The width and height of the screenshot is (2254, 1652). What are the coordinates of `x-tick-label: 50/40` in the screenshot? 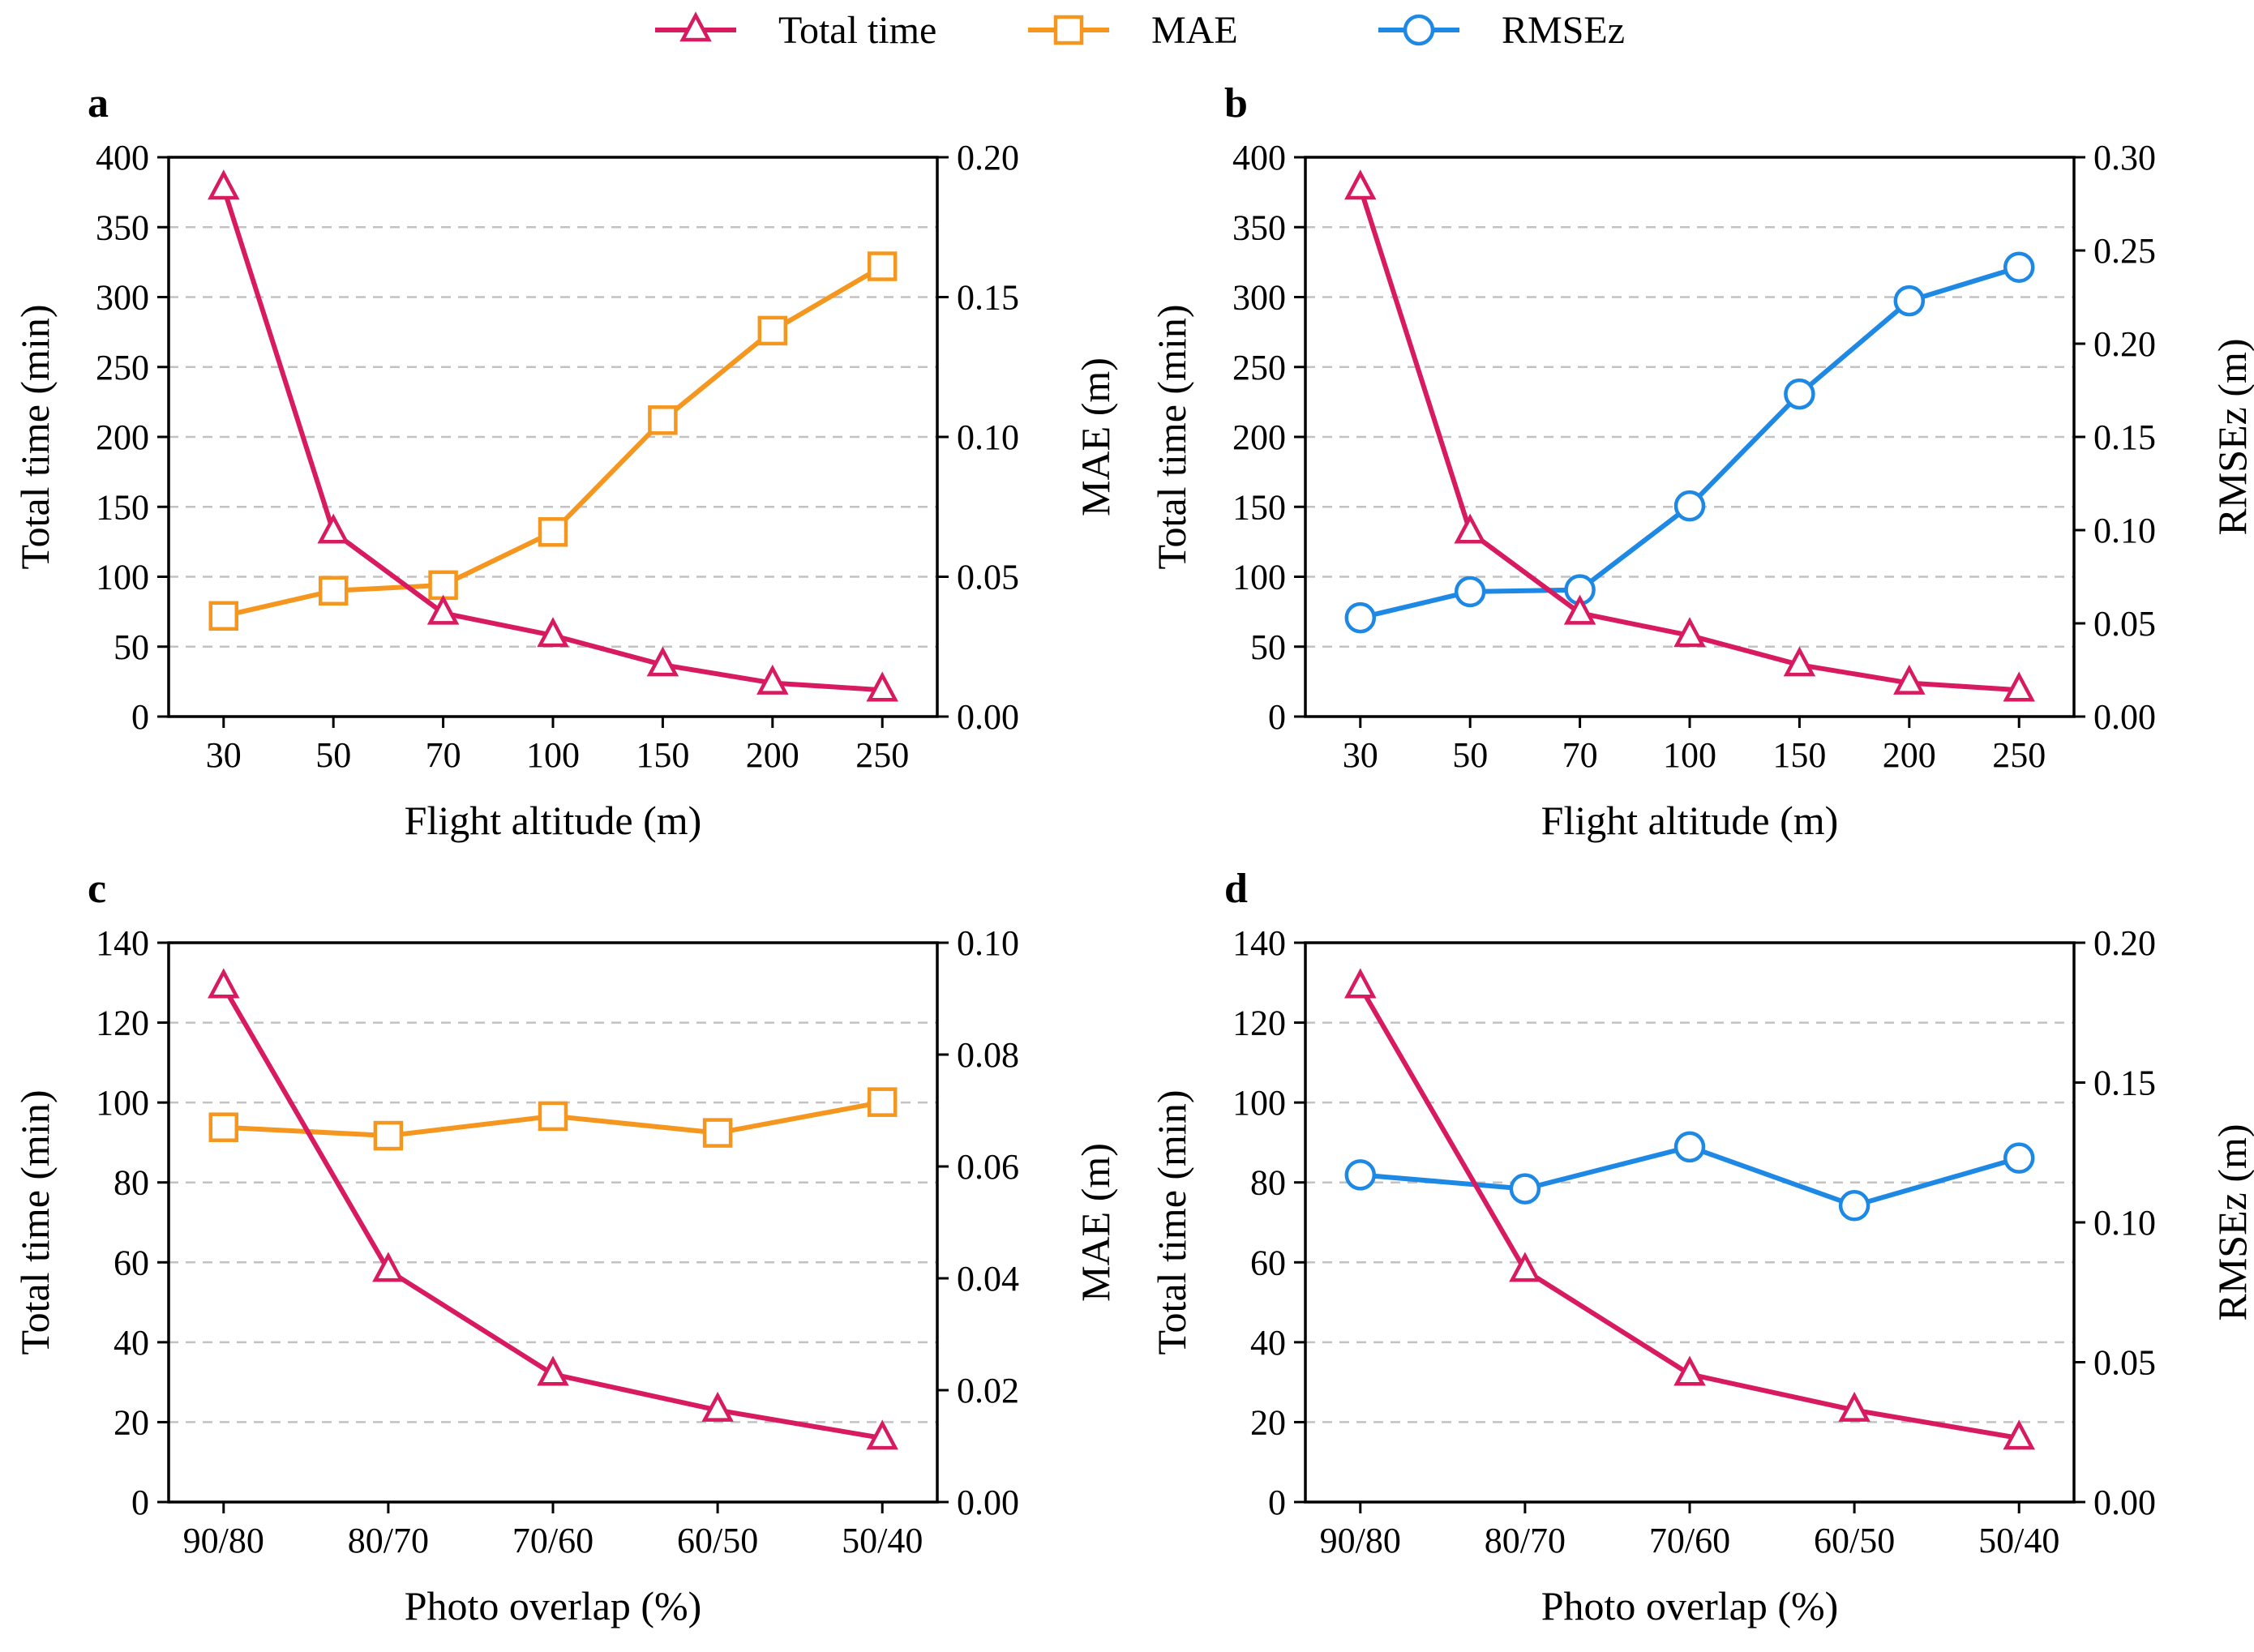 It's located at (883, 1540).